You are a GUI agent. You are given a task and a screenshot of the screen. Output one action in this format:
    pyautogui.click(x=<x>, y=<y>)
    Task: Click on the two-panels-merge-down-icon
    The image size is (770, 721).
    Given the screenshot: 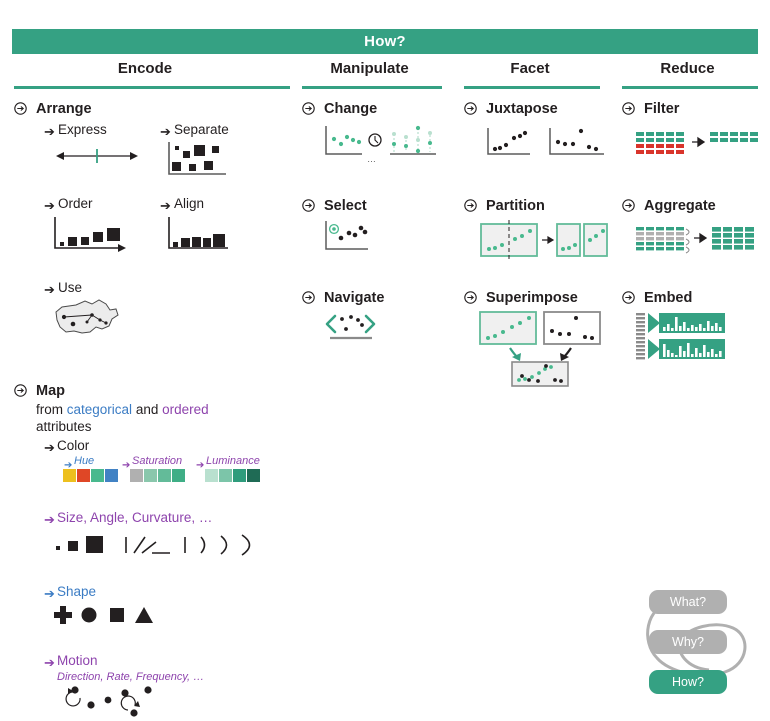 What is the action you would take?
    pyautogui.click(x=540, y=349)
    